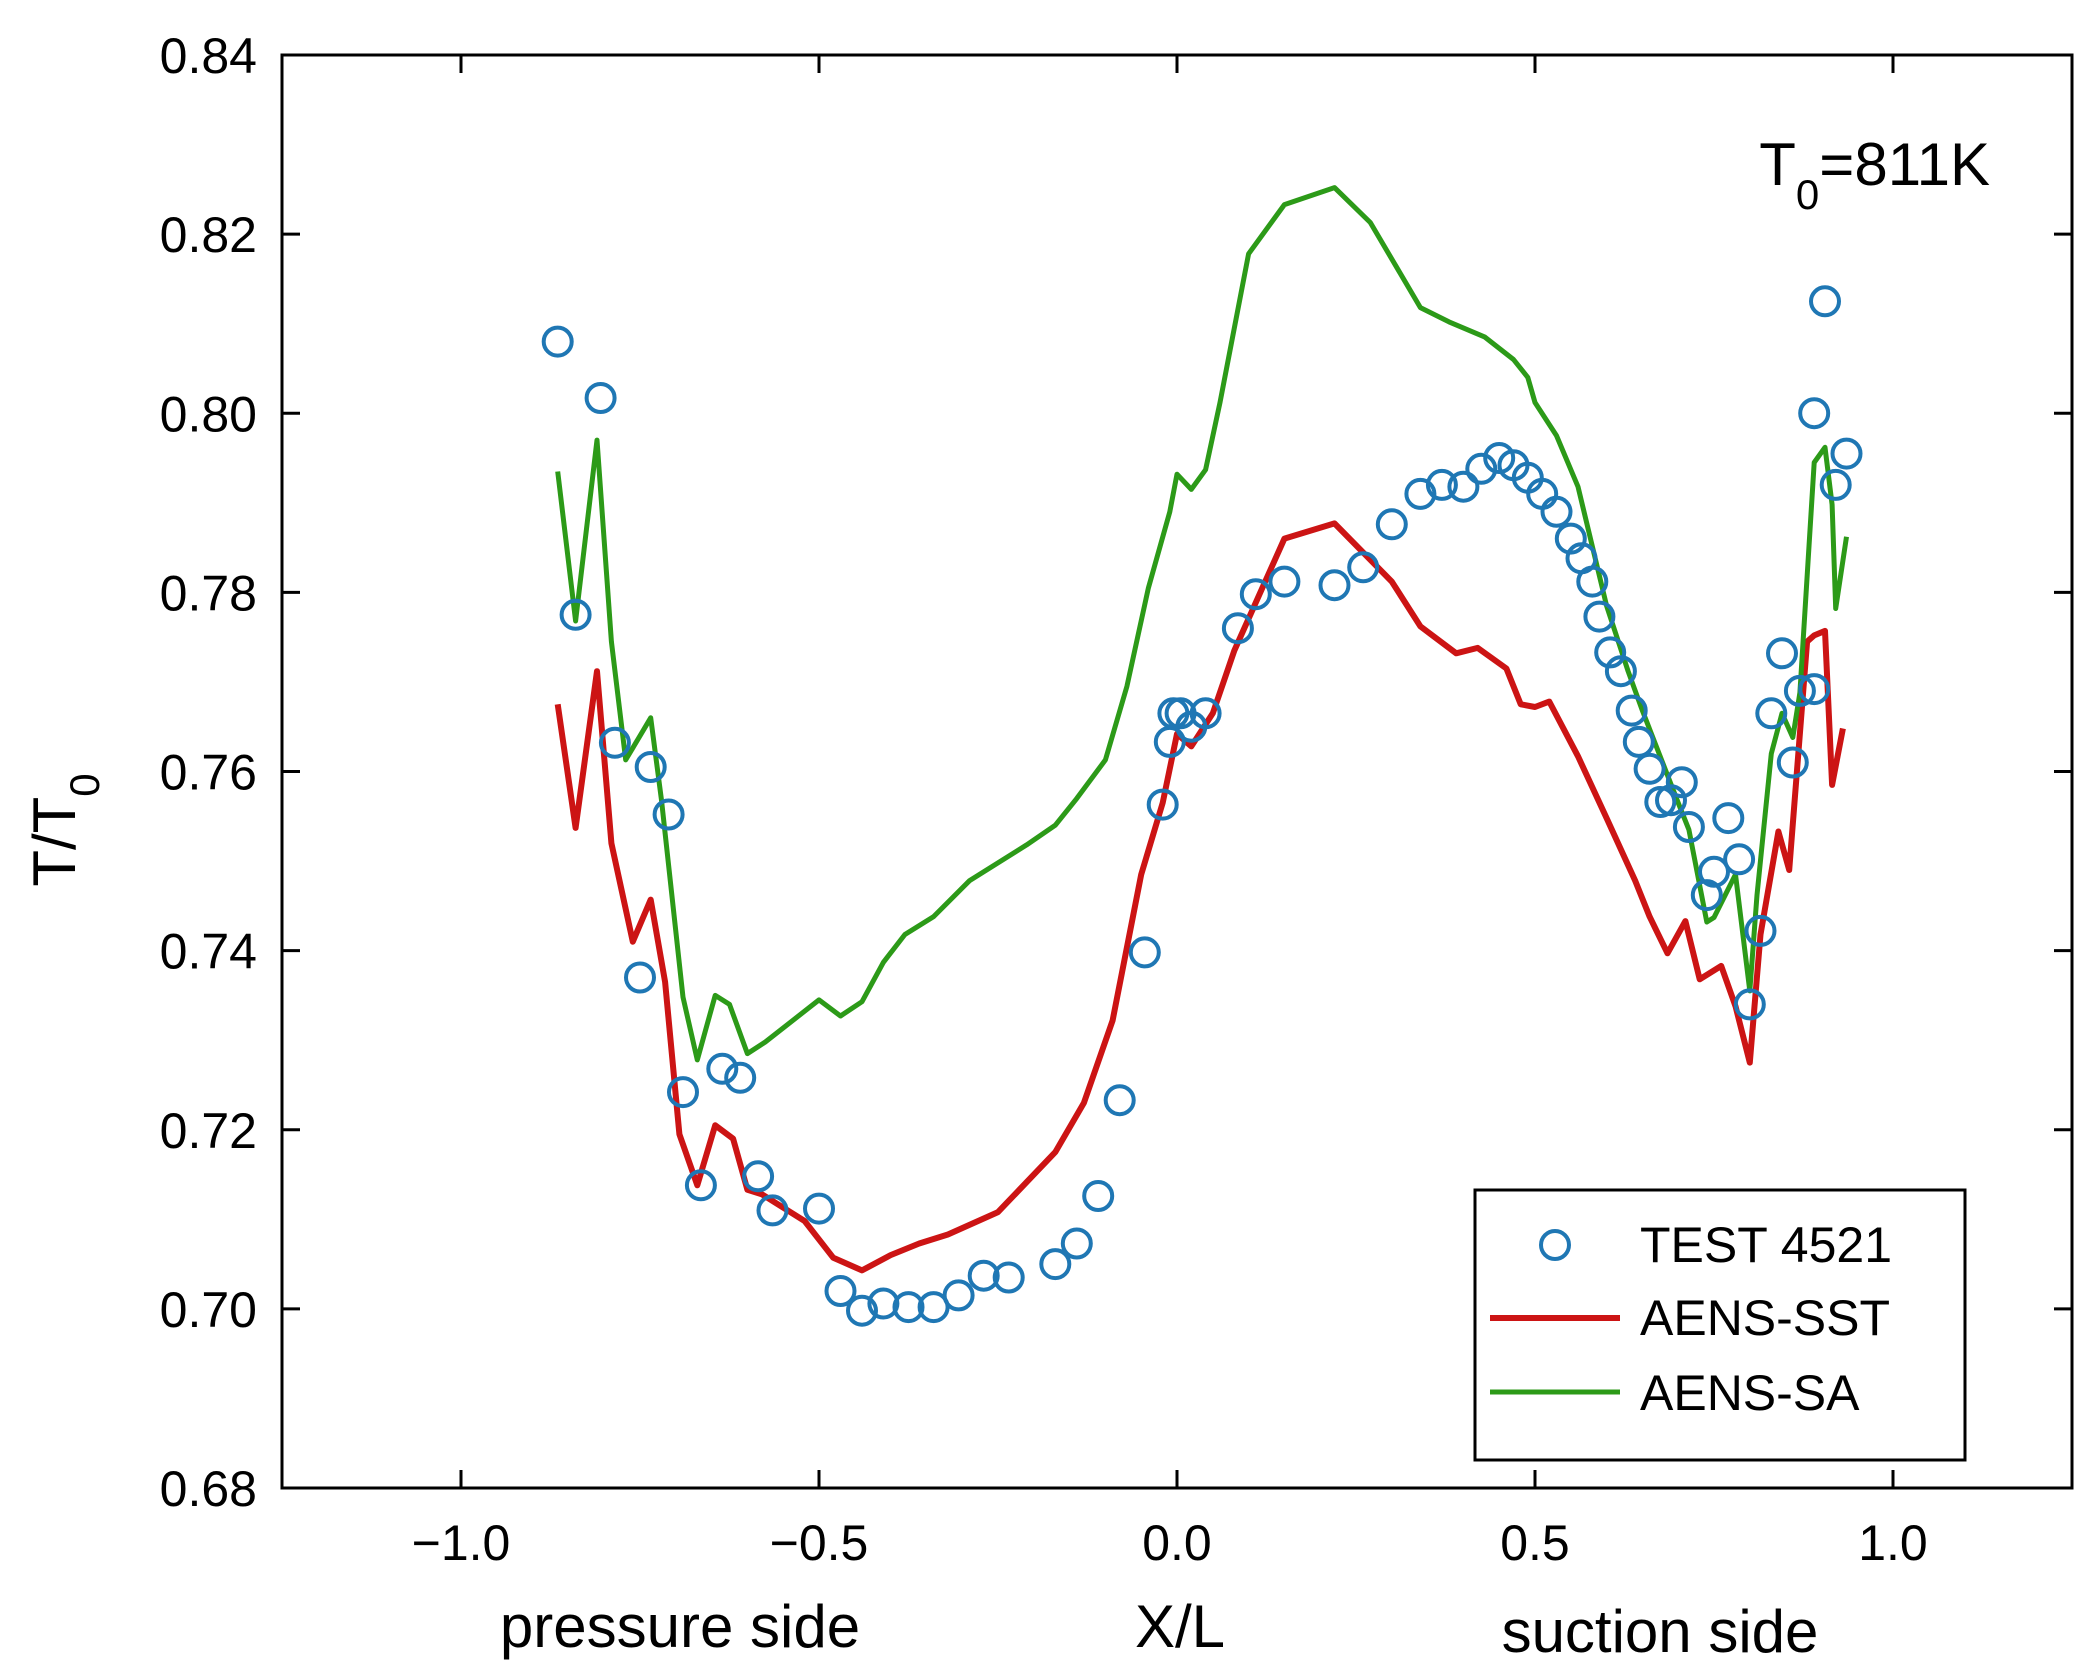  I want to click on y-tick-label: 0.78, so click(208, 593).